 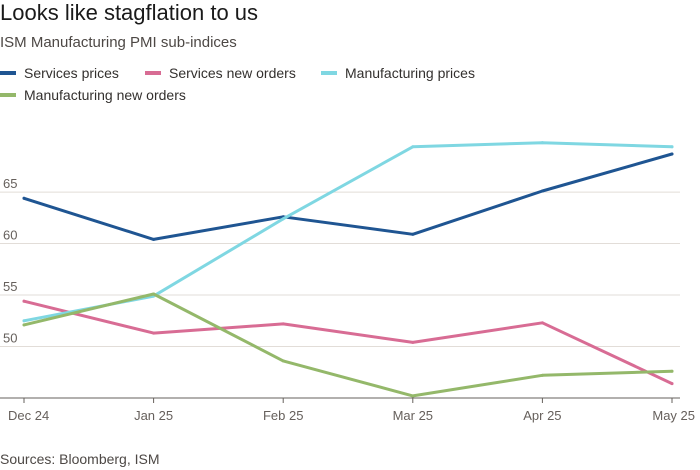 I want to click on x-tick-label-feb-25: Feb 25, so click(x=283, y=415).